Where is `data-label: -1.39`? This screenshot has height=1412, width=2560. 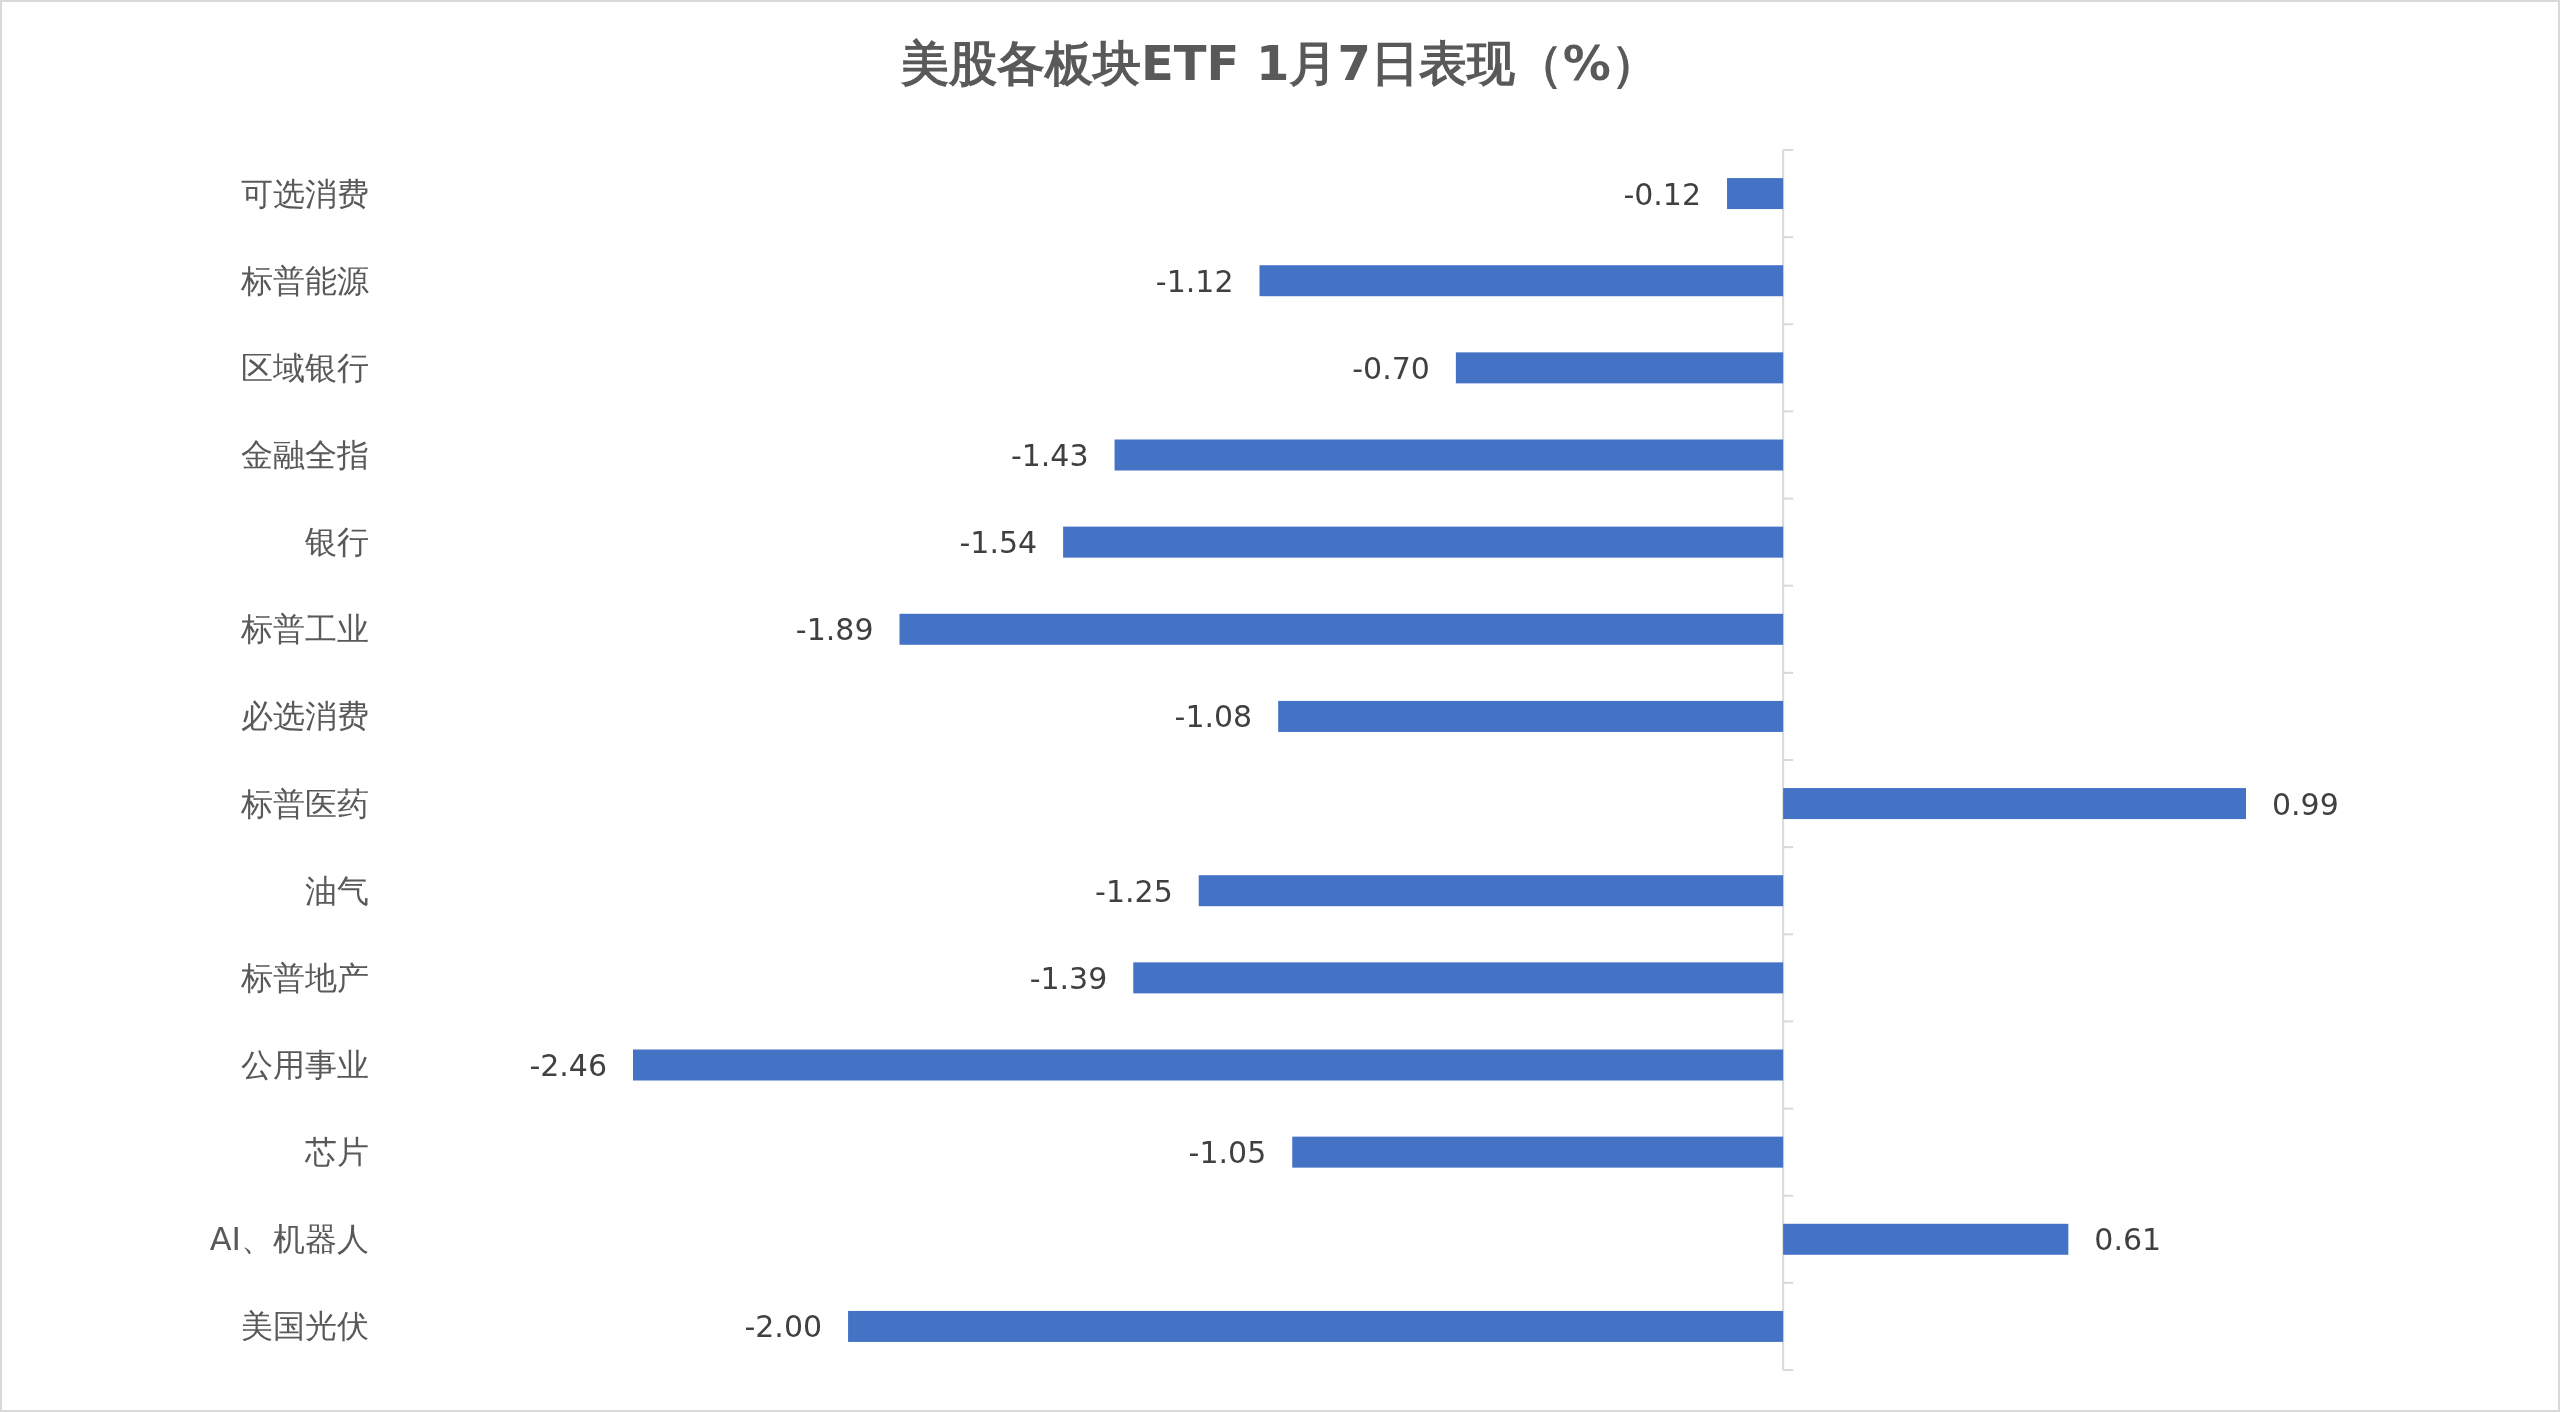 data-label: -1.39 is located at coordinates (1068, 978).